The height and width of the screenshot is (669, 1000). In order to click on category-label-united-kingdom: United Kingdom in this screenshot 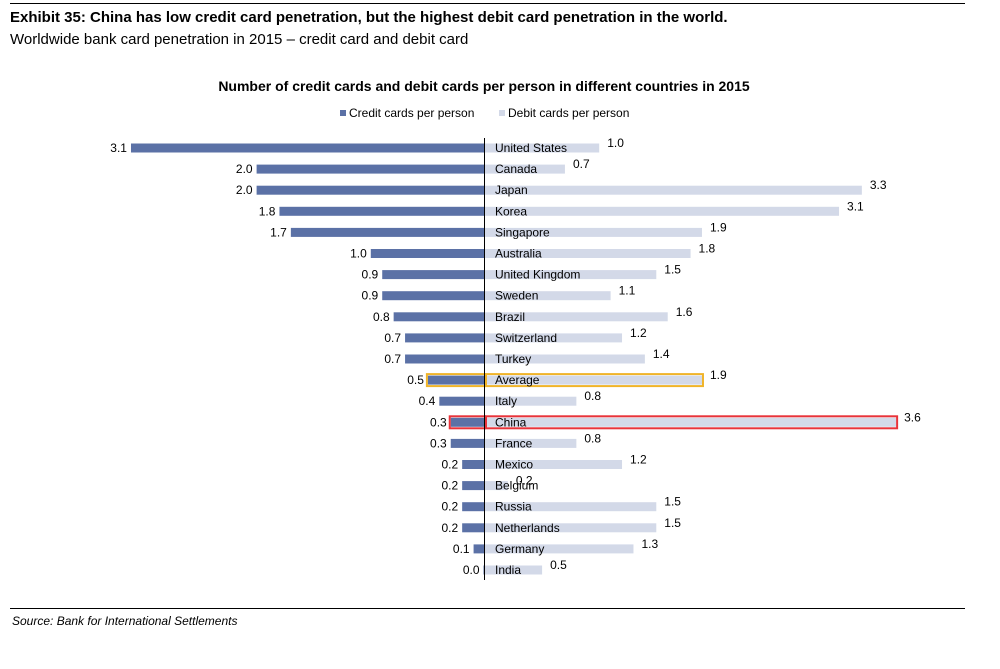, I will do `click(537, 275)`.